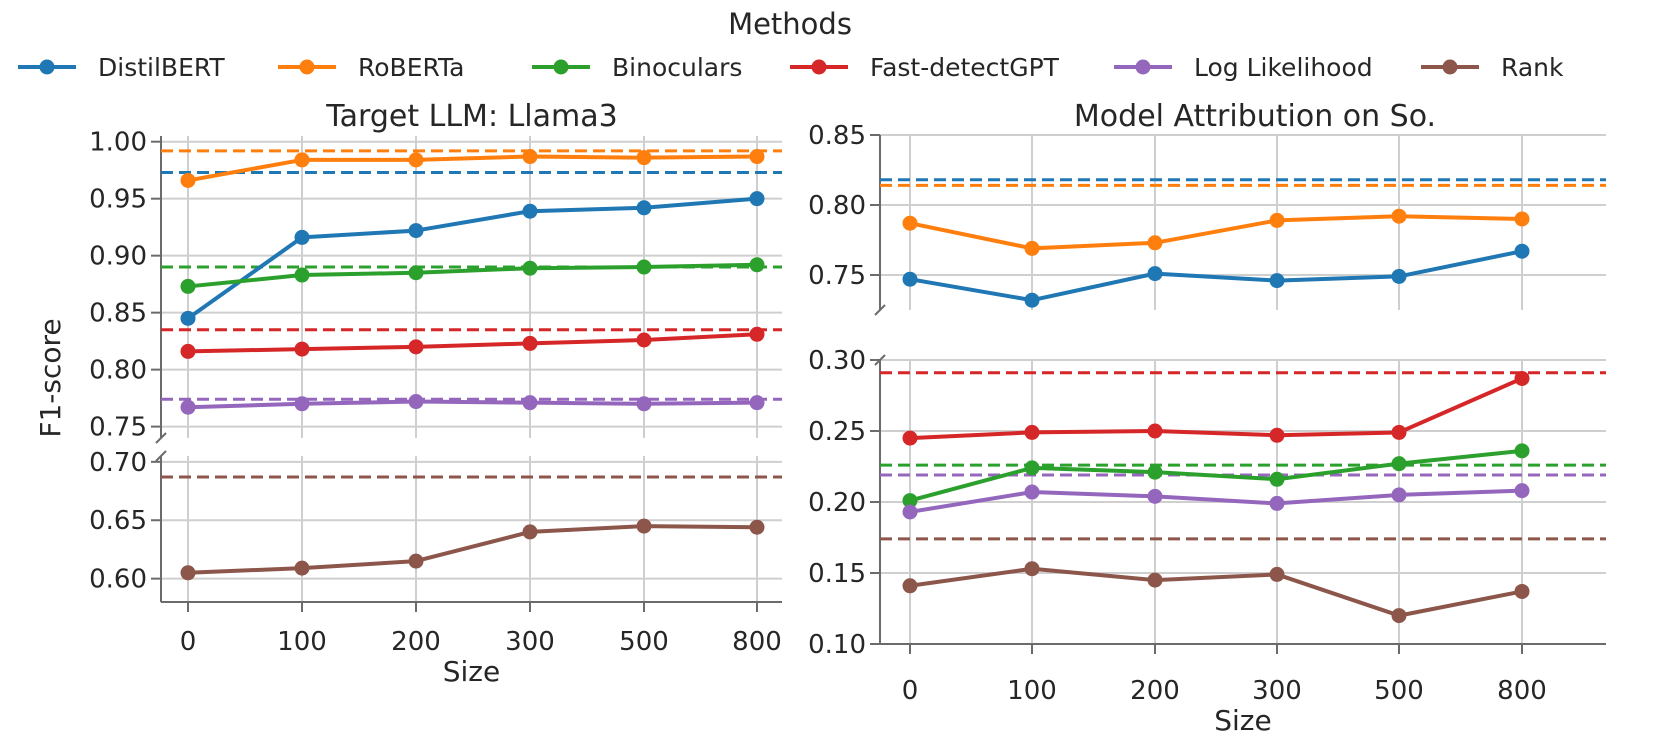 This screenshot has width=1661, height=742. Describe the element at coordinates (637, 67) in the screenshot. I see `legend-item-binoculars: Binoculars` at that location.